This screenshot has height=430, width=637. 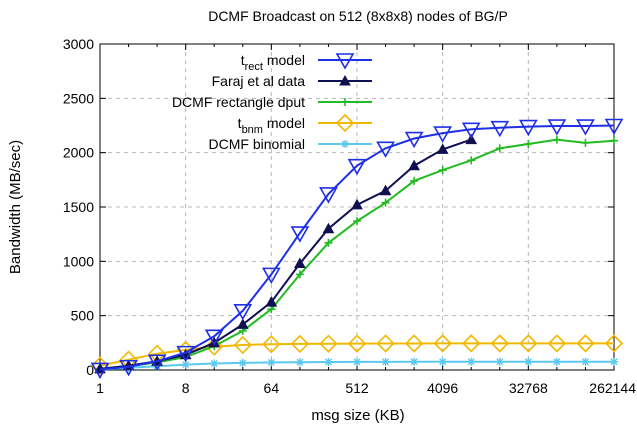 I want to click on x-axis-title: msg size (KB), so click(x=357, y=415).